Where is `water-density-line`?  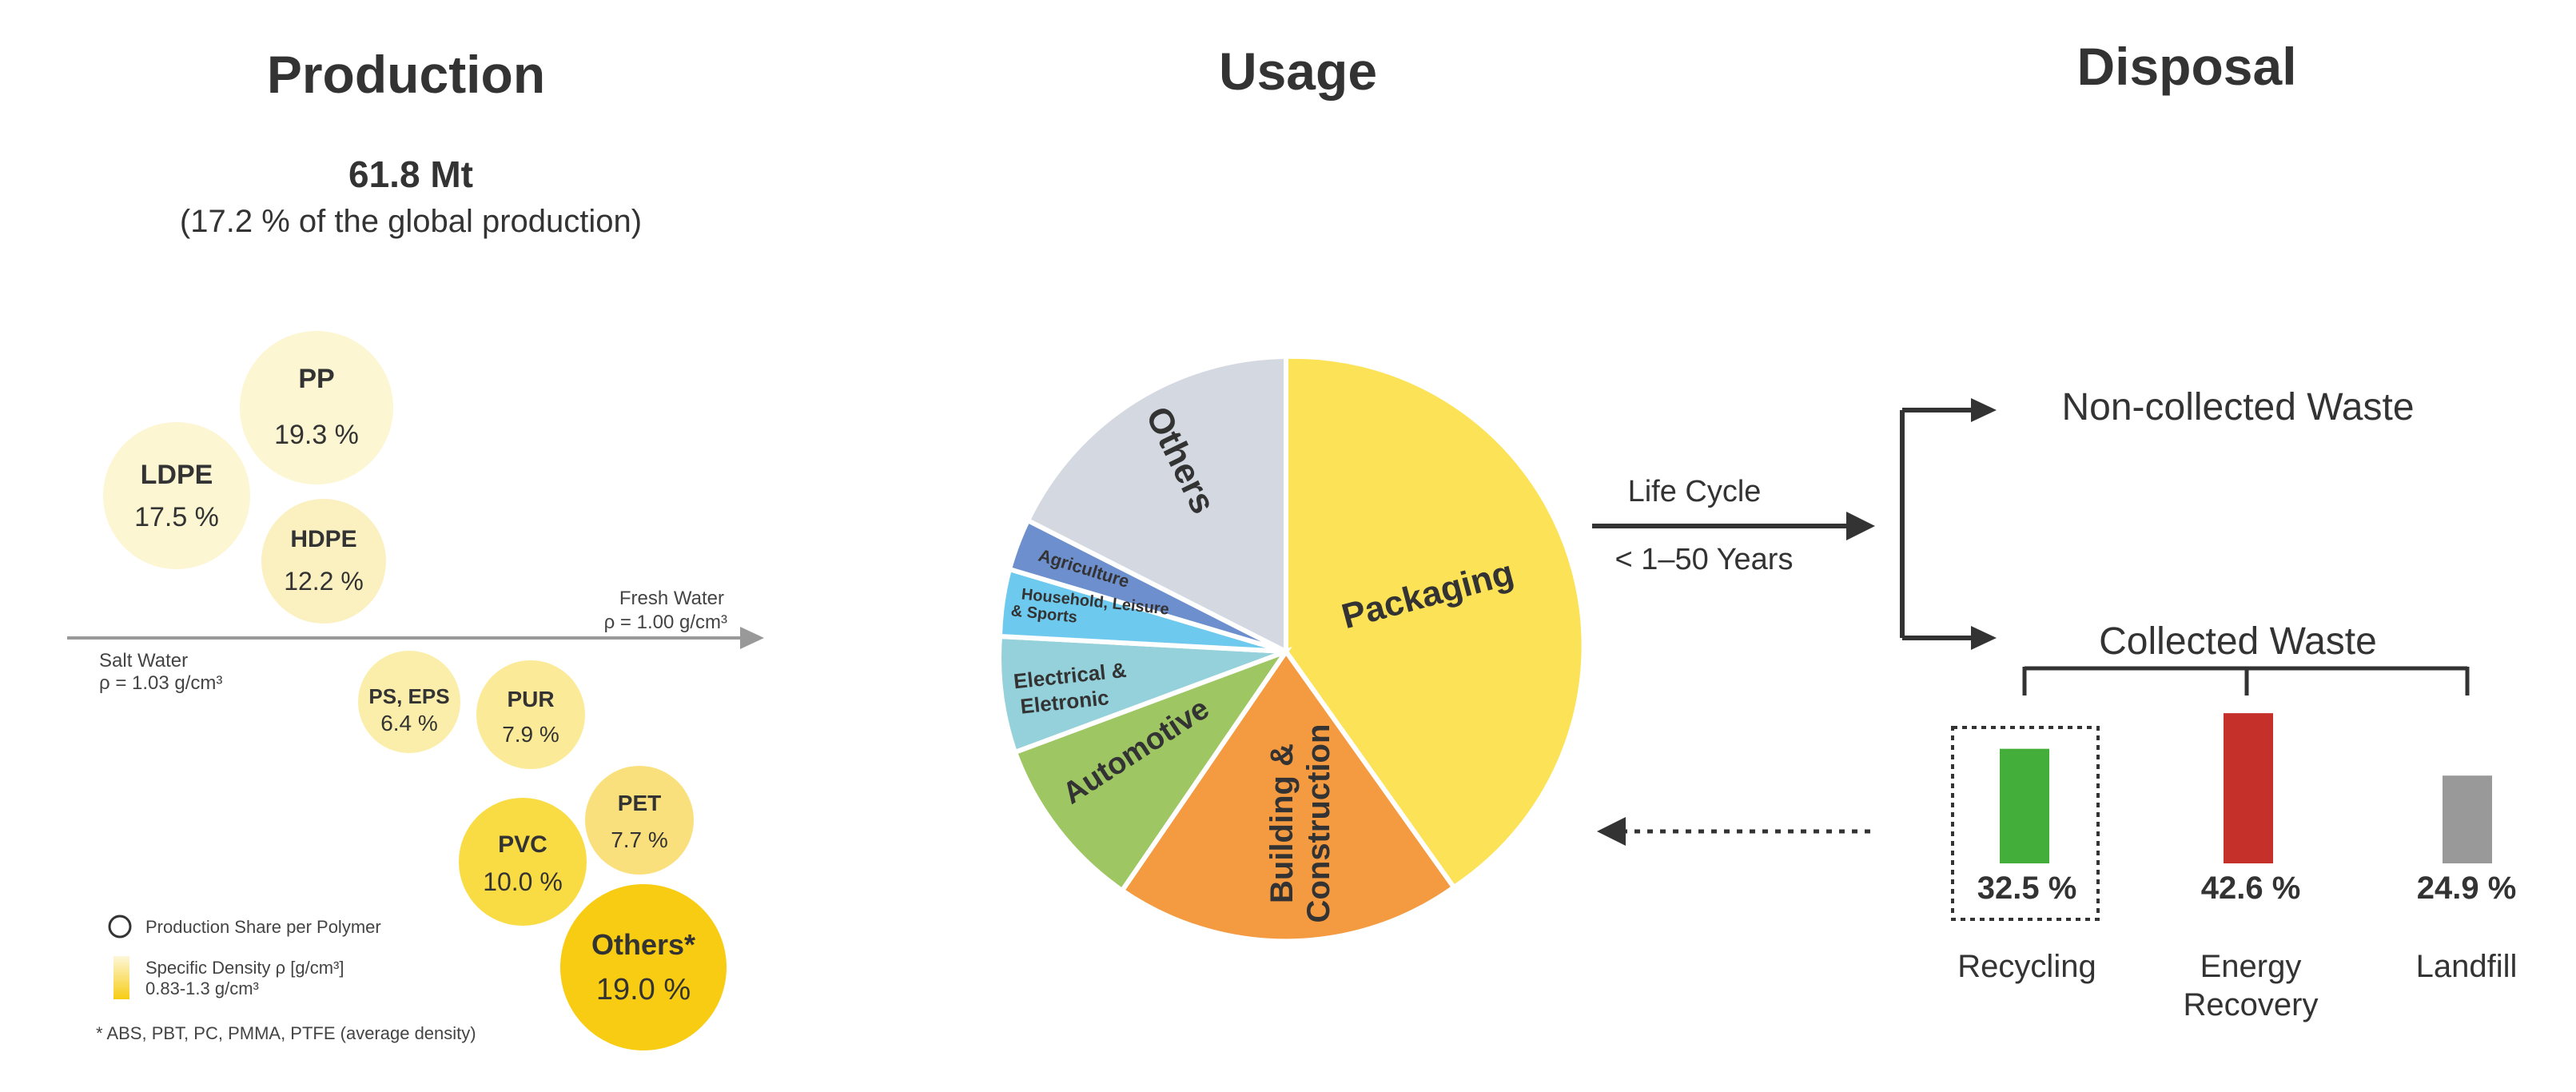
water-density-line is located at coordinates (415, 638).